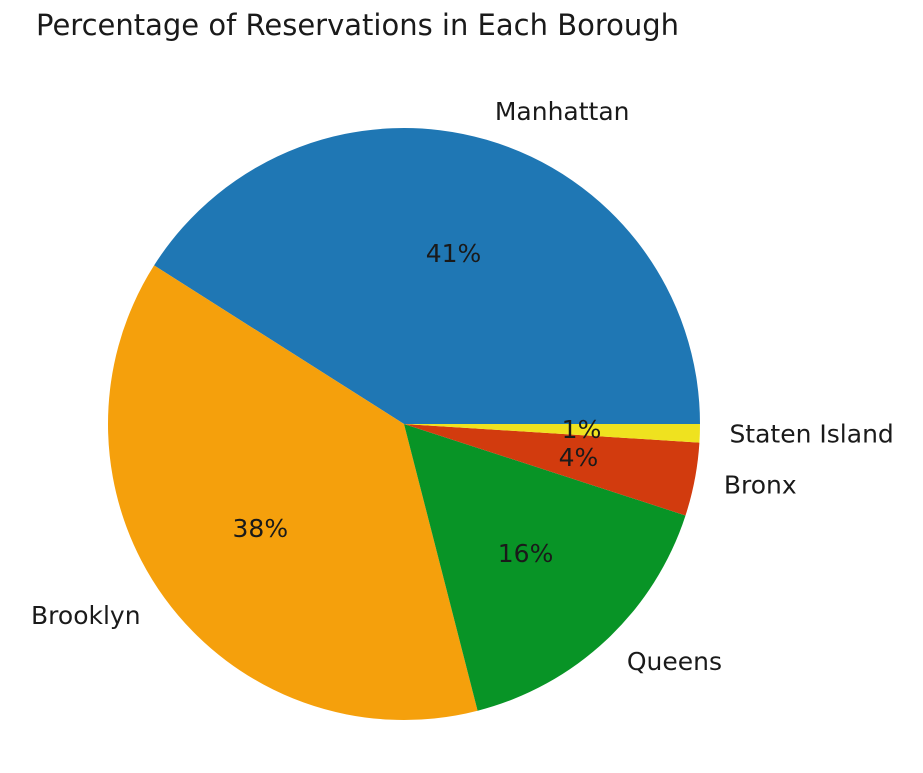 The width and height of the screenshot is (923, 773). Describe the element at coordinates (552, 433) in the screenshot. I see `pie-slice-staten-island` at that location.